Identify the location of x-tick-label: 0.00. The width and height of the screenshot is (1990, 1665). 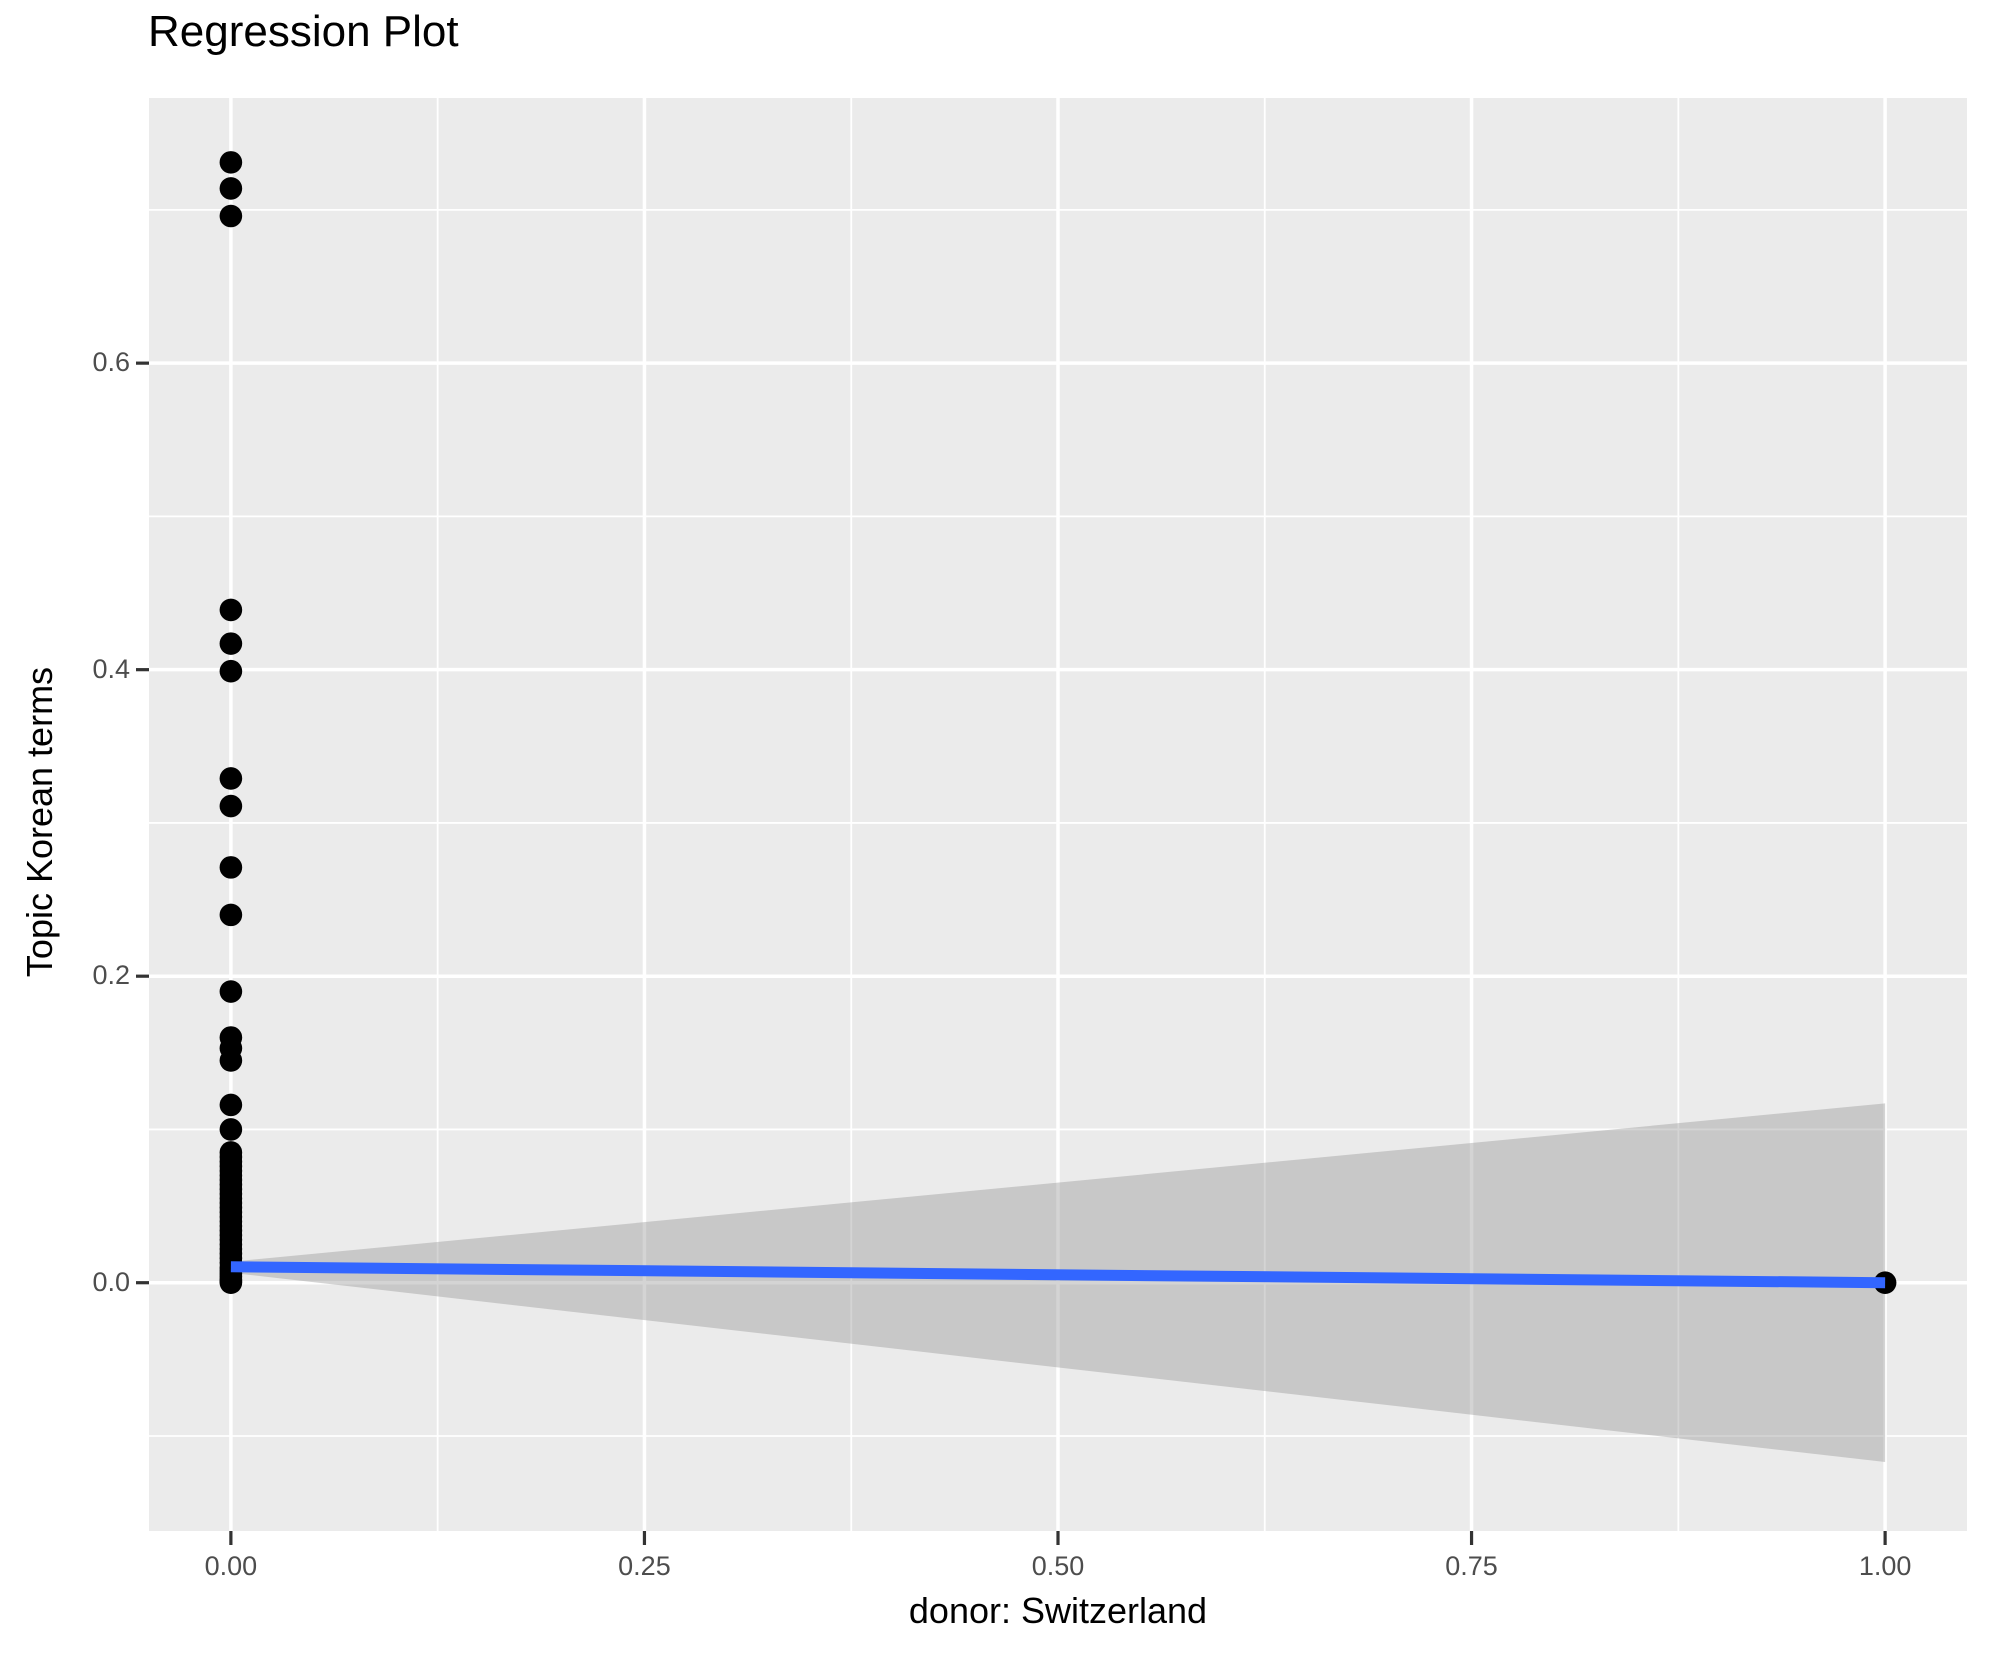
(231, 1566).